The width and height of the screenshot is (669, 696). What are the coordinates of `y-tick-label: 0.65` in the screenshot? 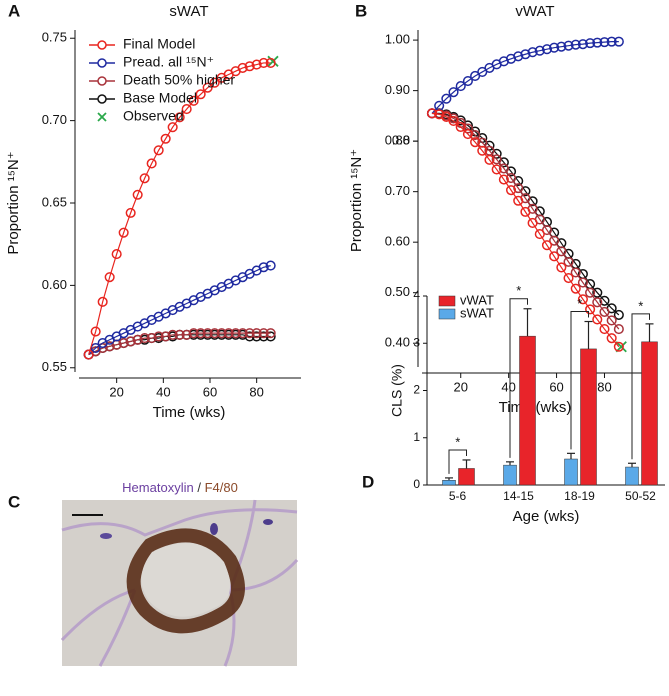 It's located at (54, 201).